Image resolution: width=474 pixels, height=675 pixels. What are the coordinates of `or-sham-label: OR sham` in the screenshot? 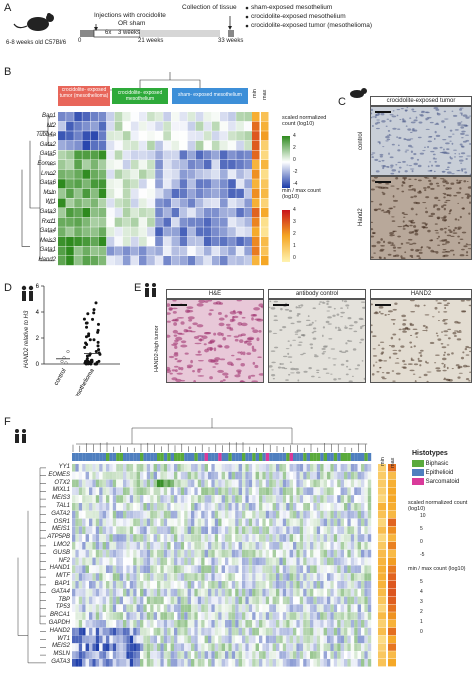 It's located at (132, 23).